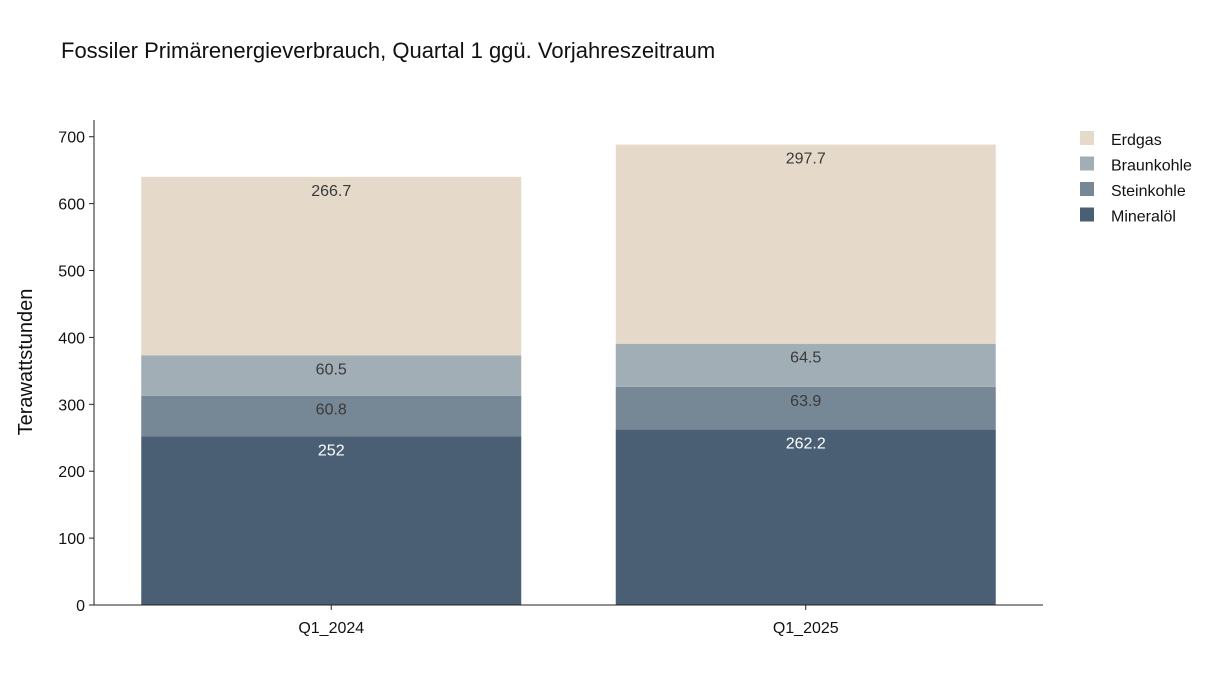 The height and width of the screenshot is (700, 1218). What do you see at coordinates (1087, 138) in the screenshot?
I see `legend-swatch-erdgas` at bounding box center [1087, 138].